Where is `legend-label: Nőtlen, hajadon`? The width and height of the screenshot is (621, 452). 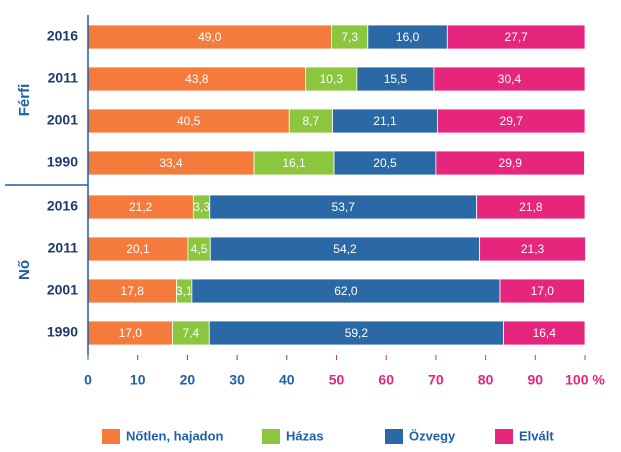 legend-label: Nőtlen, hajadon is located at coordinates (175, 435).